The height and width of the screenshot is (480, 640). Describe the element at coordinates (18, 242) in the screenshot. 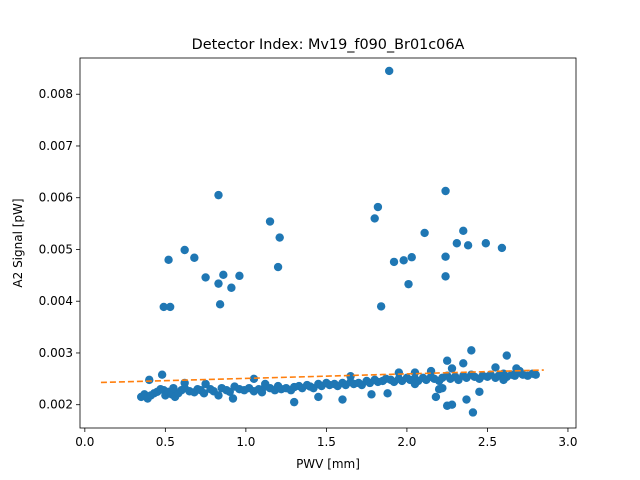

I see `y-axis-label: A2 Signal [pW]` at that location.